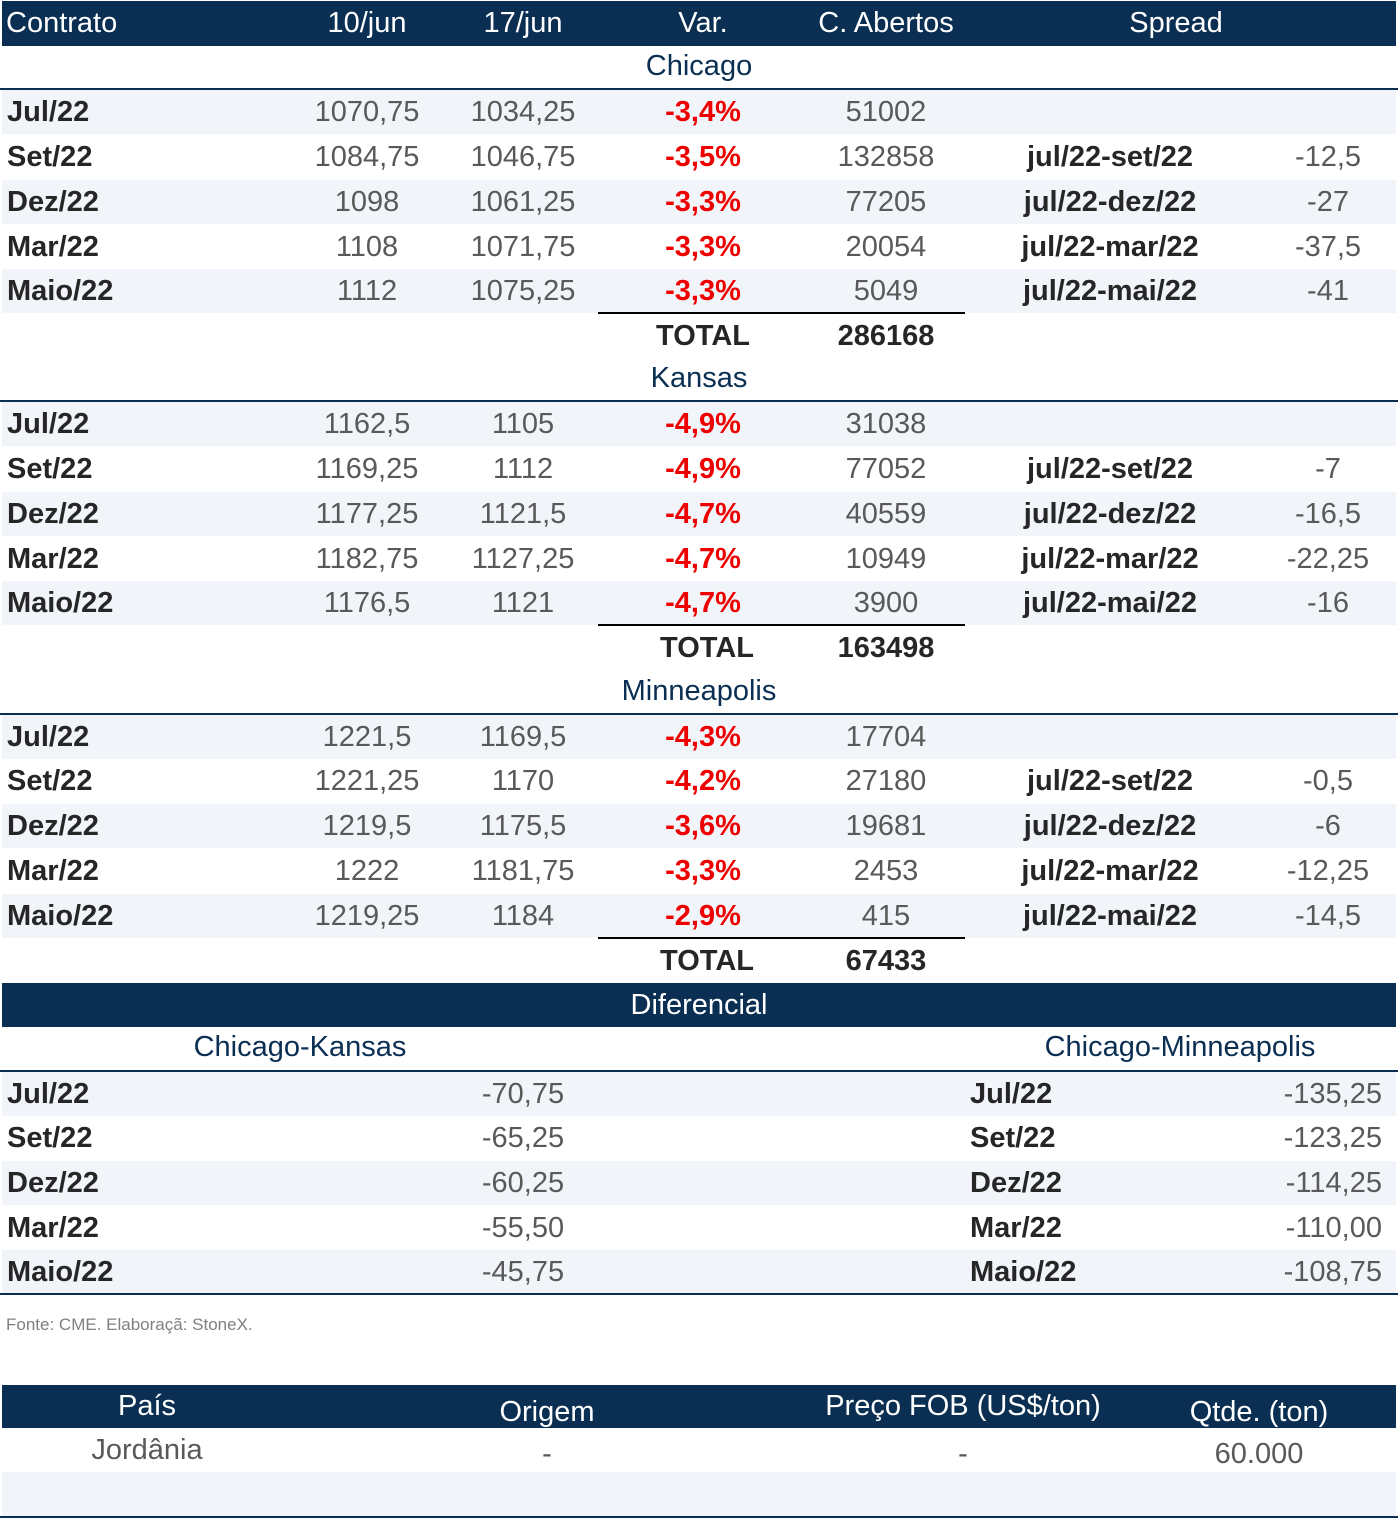 This screenshot has width=1398, height=1520. Describe the element at coordinates (523, 111) in the screenshot. I see `price-cell: 1034,25` at that location.